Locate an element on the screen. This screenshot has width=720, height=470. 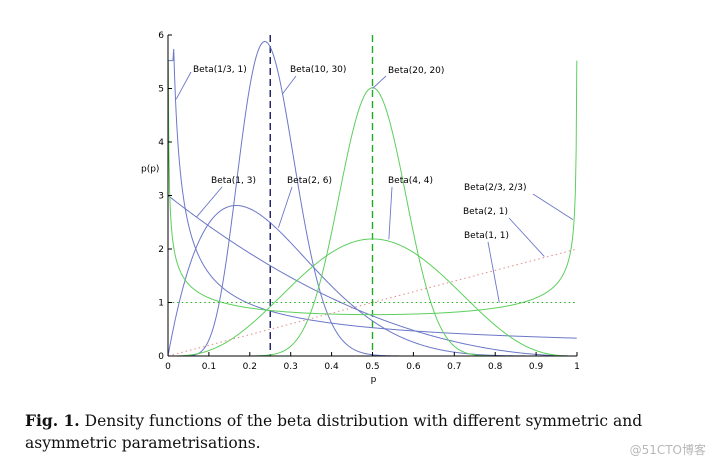
label-beta-1-3: Beta(1, 3) is located at coordinates (233, 181).